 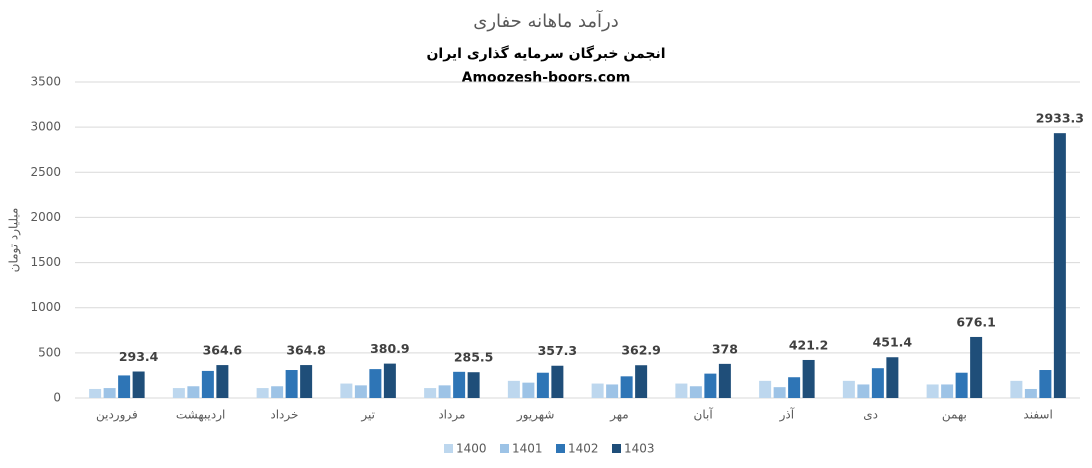 What do you see at coordinates (14, 240) in the screenshot?
I see `y-axis-label: میلیارد تومان` at bounding box center [14, 240].